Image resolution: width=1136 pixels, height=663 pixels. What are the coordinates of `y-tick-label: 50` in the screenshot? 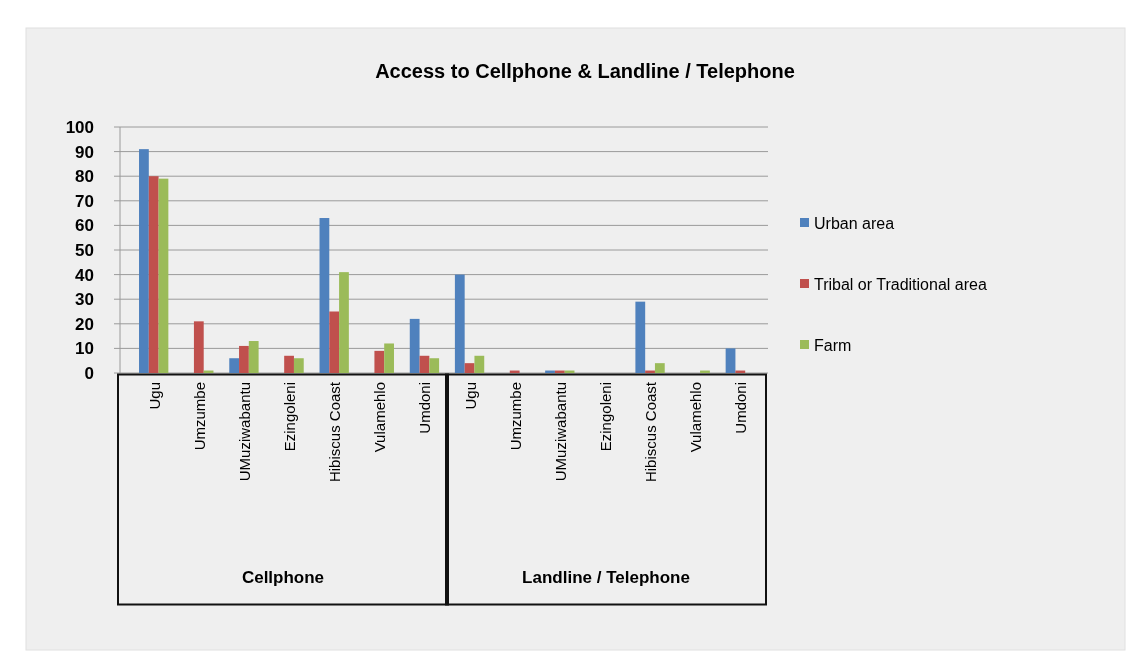 It's located at (84, 250).